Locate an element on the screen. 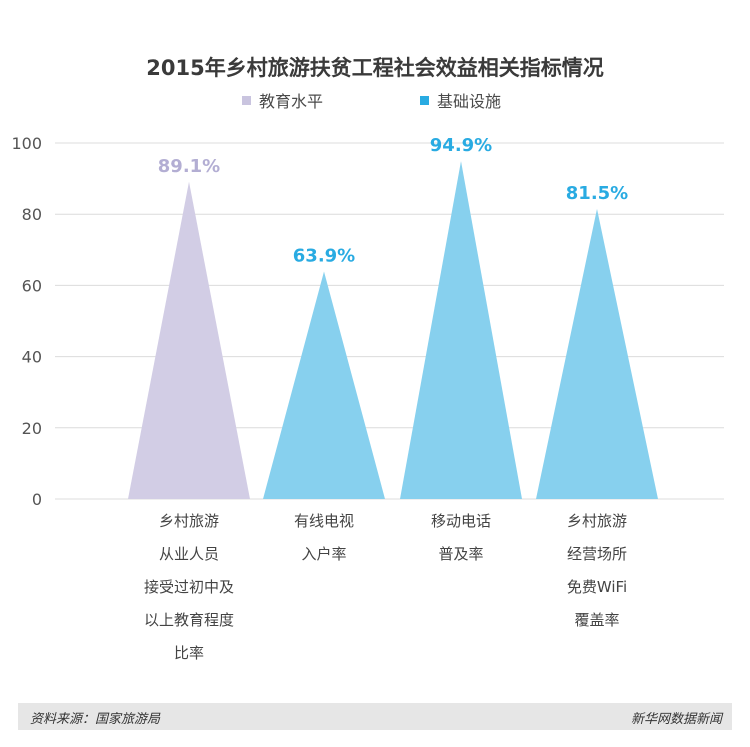 Image resolution: width=750 pixels, height=747 pixels. y-tick-label: 0 is located at coordinates (37, 499).